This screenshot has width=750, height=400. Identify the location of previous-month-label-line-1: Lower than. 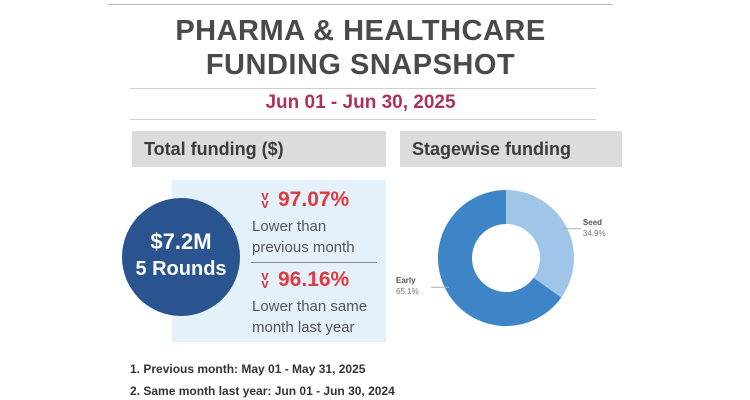
(289, 226).